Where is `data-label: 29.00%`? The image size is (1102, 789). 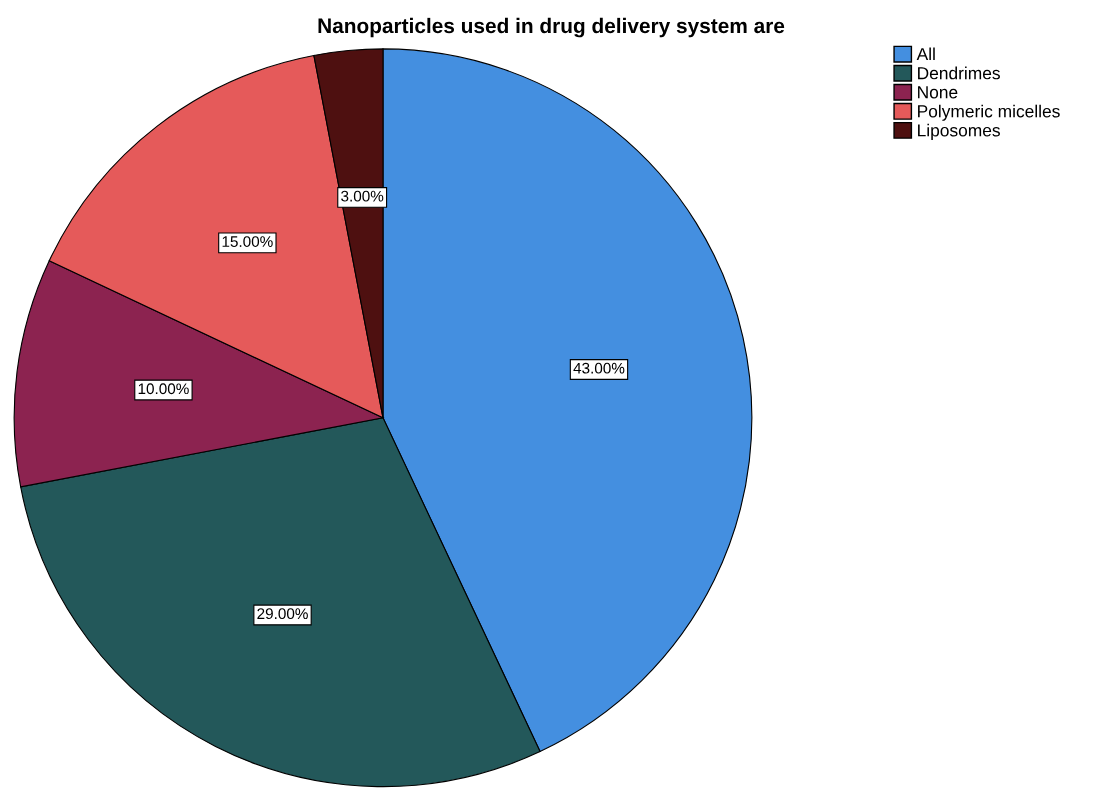
data-label: 29.00% is located at coordinates (282, 614).